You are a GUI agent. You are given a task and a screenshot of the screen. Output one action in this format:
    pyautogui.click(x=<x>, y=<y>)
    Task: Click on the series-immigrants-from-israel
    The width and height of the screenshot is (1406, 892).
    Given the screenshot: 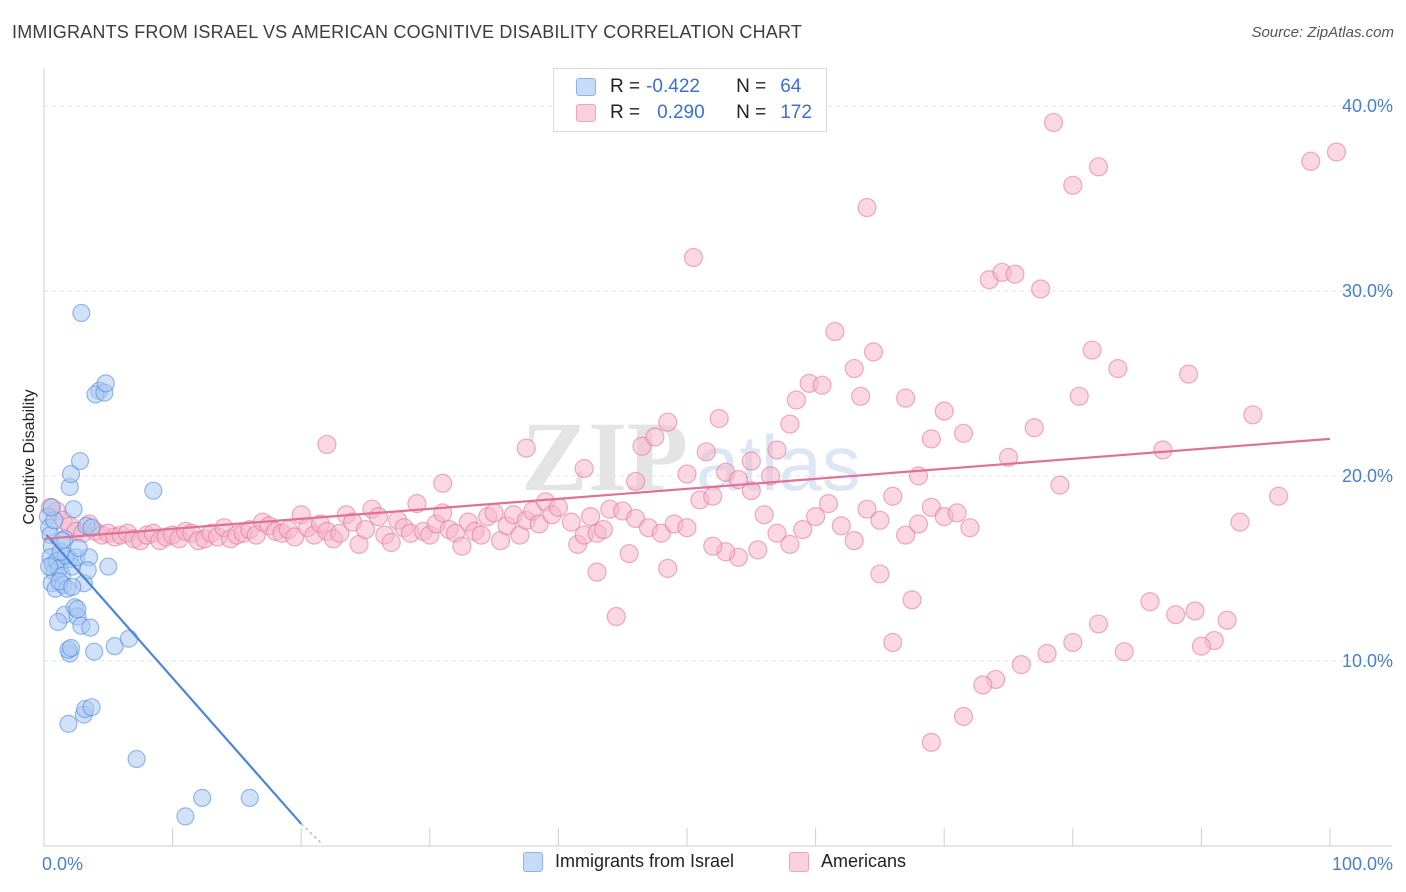 What is the action you would take?
    pyautogui.click(x=148, y=564)
    